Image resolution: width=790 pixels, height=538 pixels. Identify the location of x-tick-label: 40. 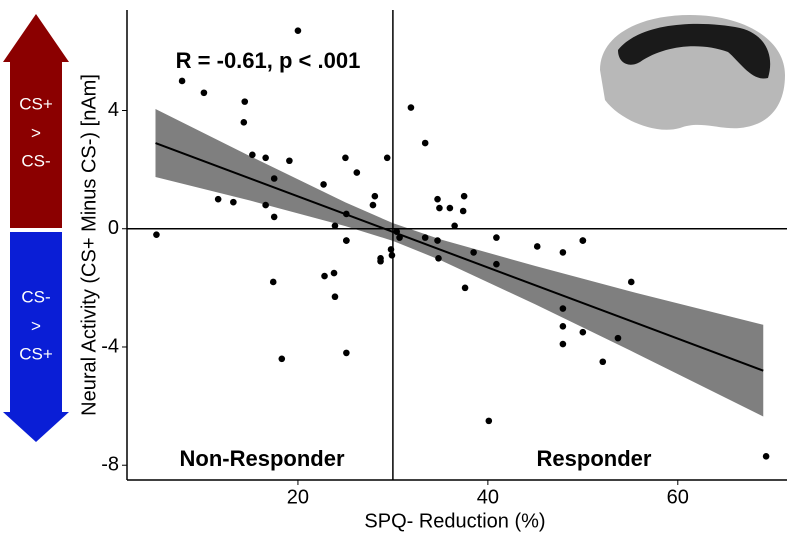
(488, 497).